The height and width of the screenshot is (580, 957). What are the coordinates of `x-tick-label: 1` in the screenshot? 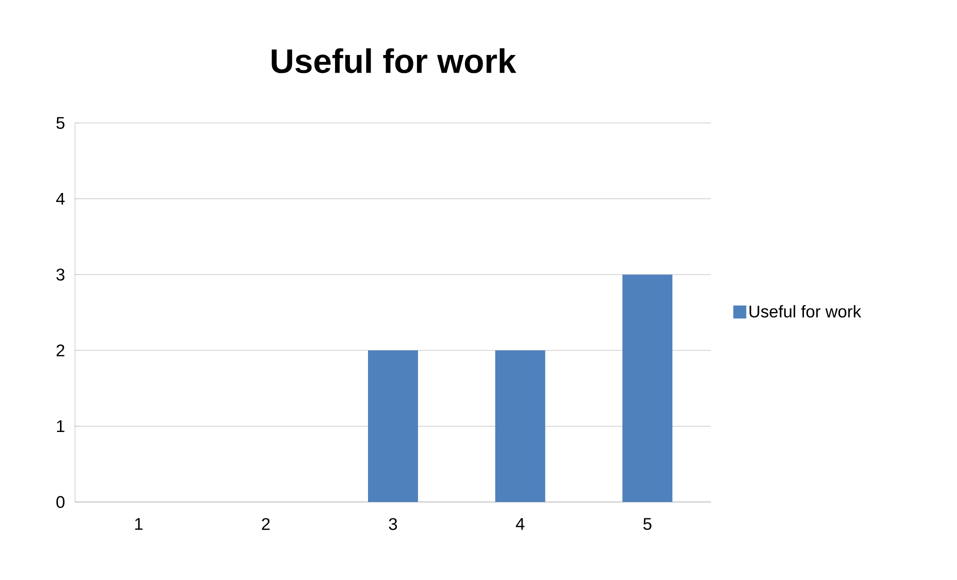 It's located at (138, 524).